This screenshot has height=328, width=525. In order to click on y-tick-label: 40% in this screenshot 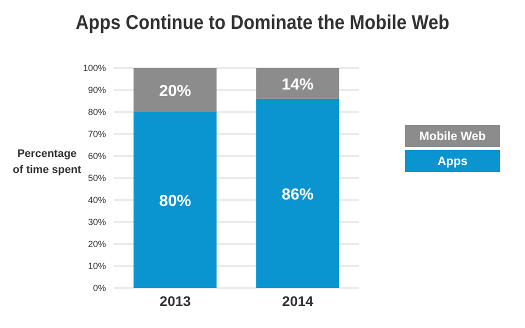, I will do `click(97, 200)`.